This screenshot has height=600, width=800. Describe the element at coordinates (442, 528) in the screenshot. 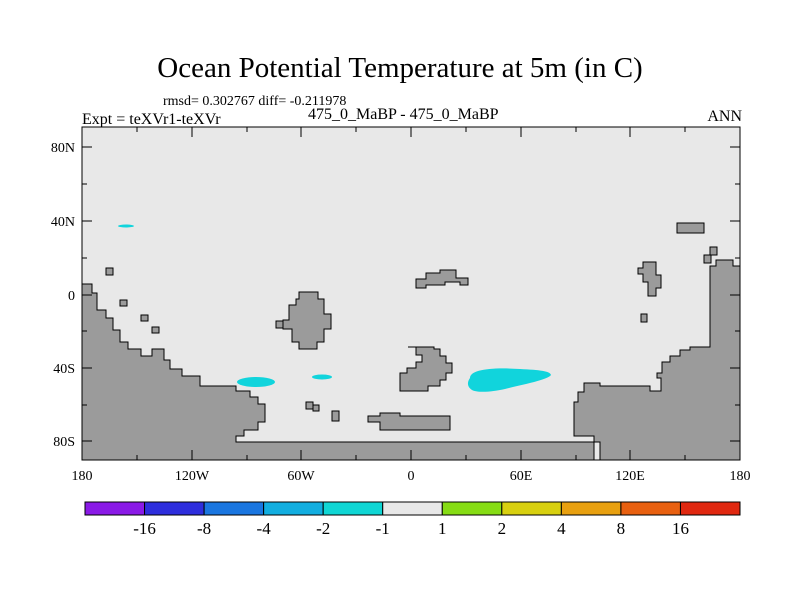

I see `colorbar-label: 1` at that location.